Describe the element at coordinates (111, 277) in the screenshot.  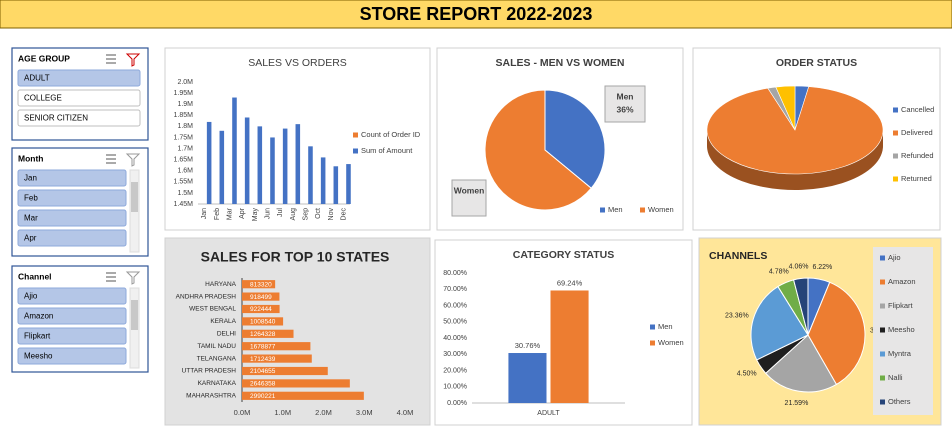
I see `multi-select-icon` at that location.